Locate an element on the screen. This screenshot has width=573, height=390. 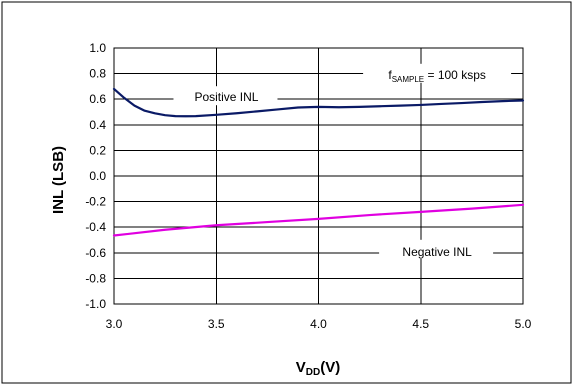
y-tick-label-1-0: 1.0 is located at coordinates (97, 48).